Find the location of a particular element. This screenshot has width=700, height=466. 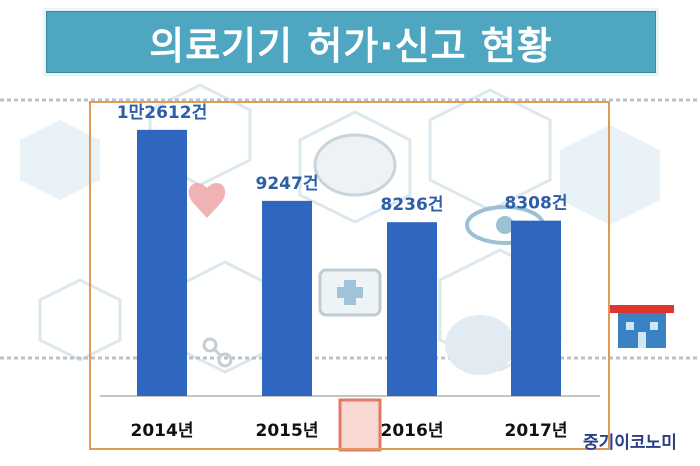

molecule-icon is located at coordinates (217, 352).